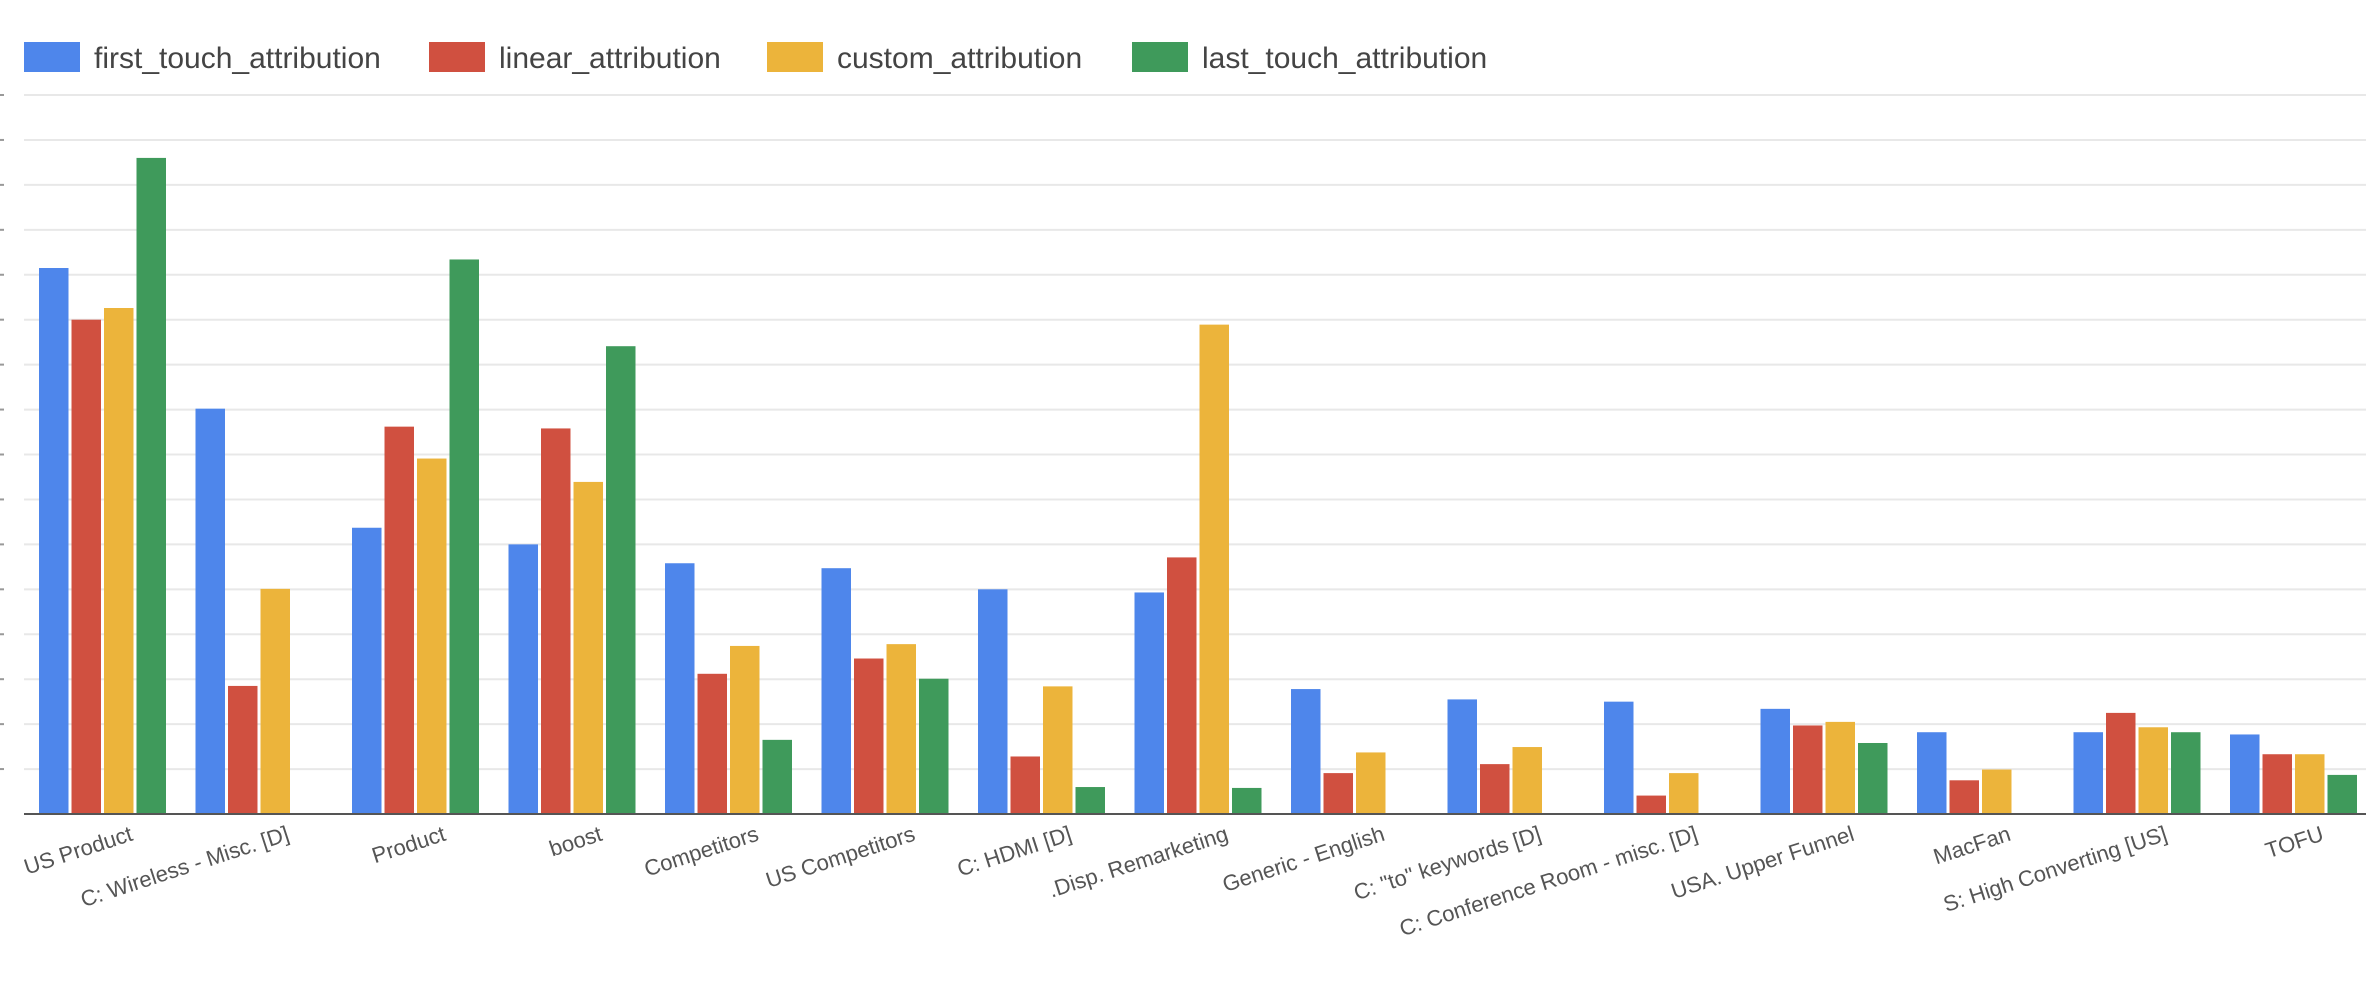 This screenshot has height=1006, width=2366. What do you see at coordinates (1495, 756) in the screenshot?
I see `bar-group-c-to-keywords-d` at bounding box center [1495, 756].